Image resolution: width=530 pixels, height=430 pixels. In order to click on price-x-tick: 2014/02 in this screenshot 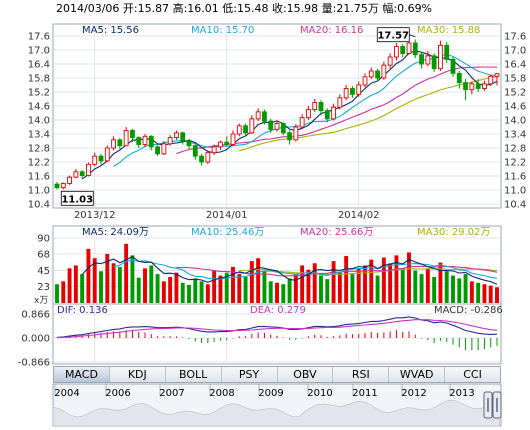, I will do `click(359, 215)`.